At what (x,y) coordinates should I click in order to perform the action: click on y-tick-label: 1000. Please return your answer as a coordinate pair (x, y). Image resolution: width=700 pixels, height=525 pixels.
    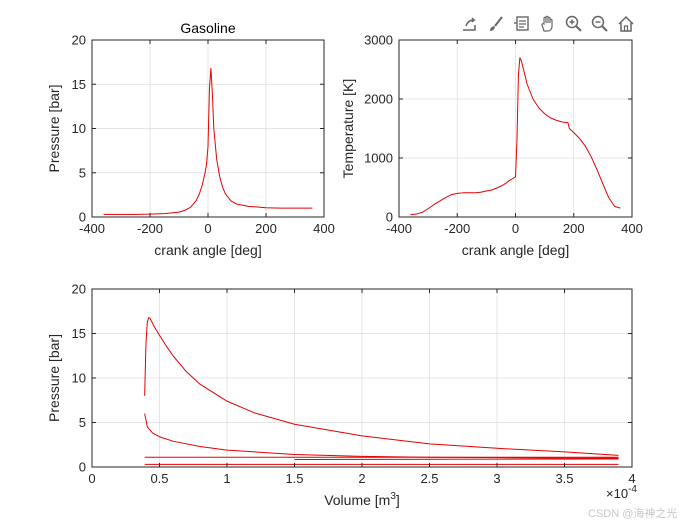
    Looking at the image, I should click on (378, 158).